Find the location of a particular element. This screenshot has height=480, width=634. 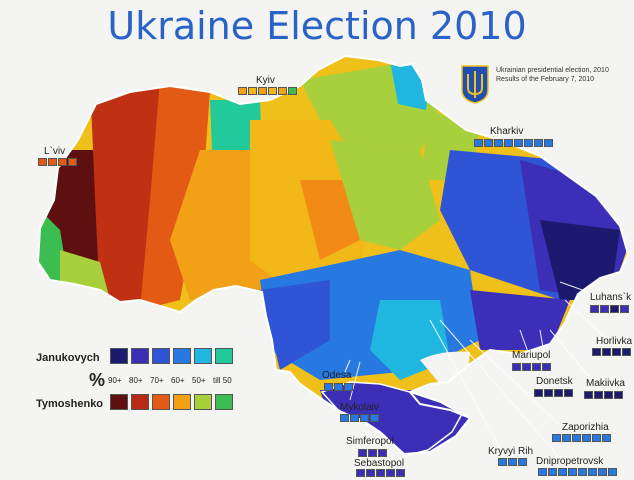

subtitle-line: Ukrainian presidential election, 2010 is located at coordinates (552, 70).